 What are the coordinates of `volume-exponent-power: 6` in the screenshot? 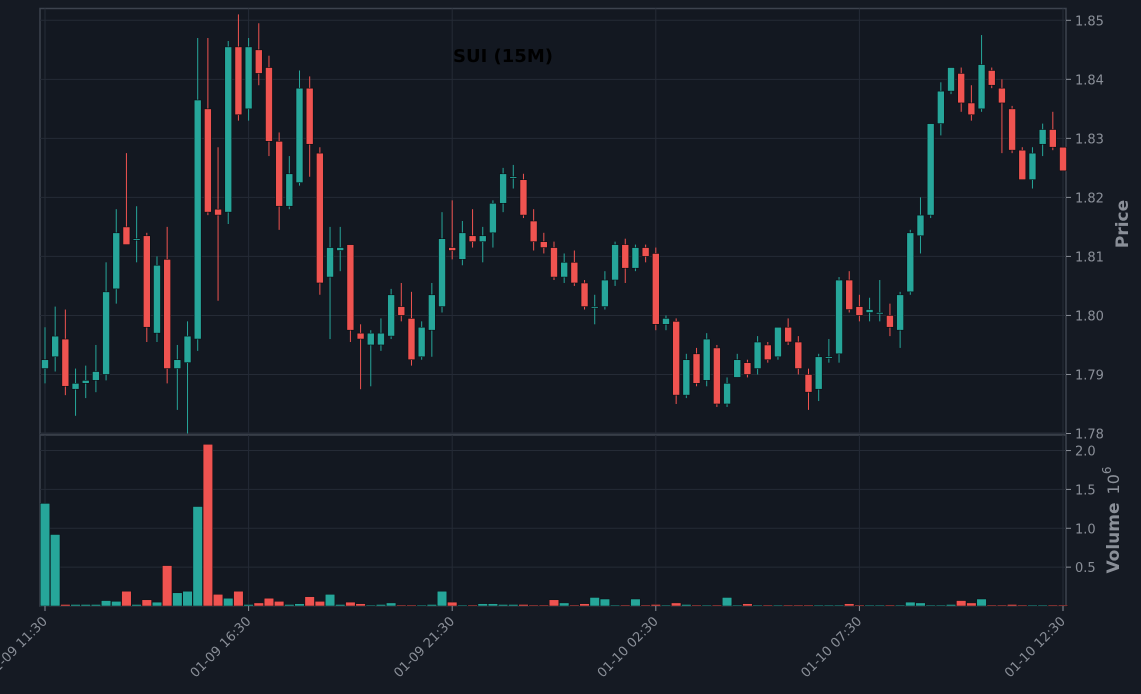 It's located at (1107, 470).